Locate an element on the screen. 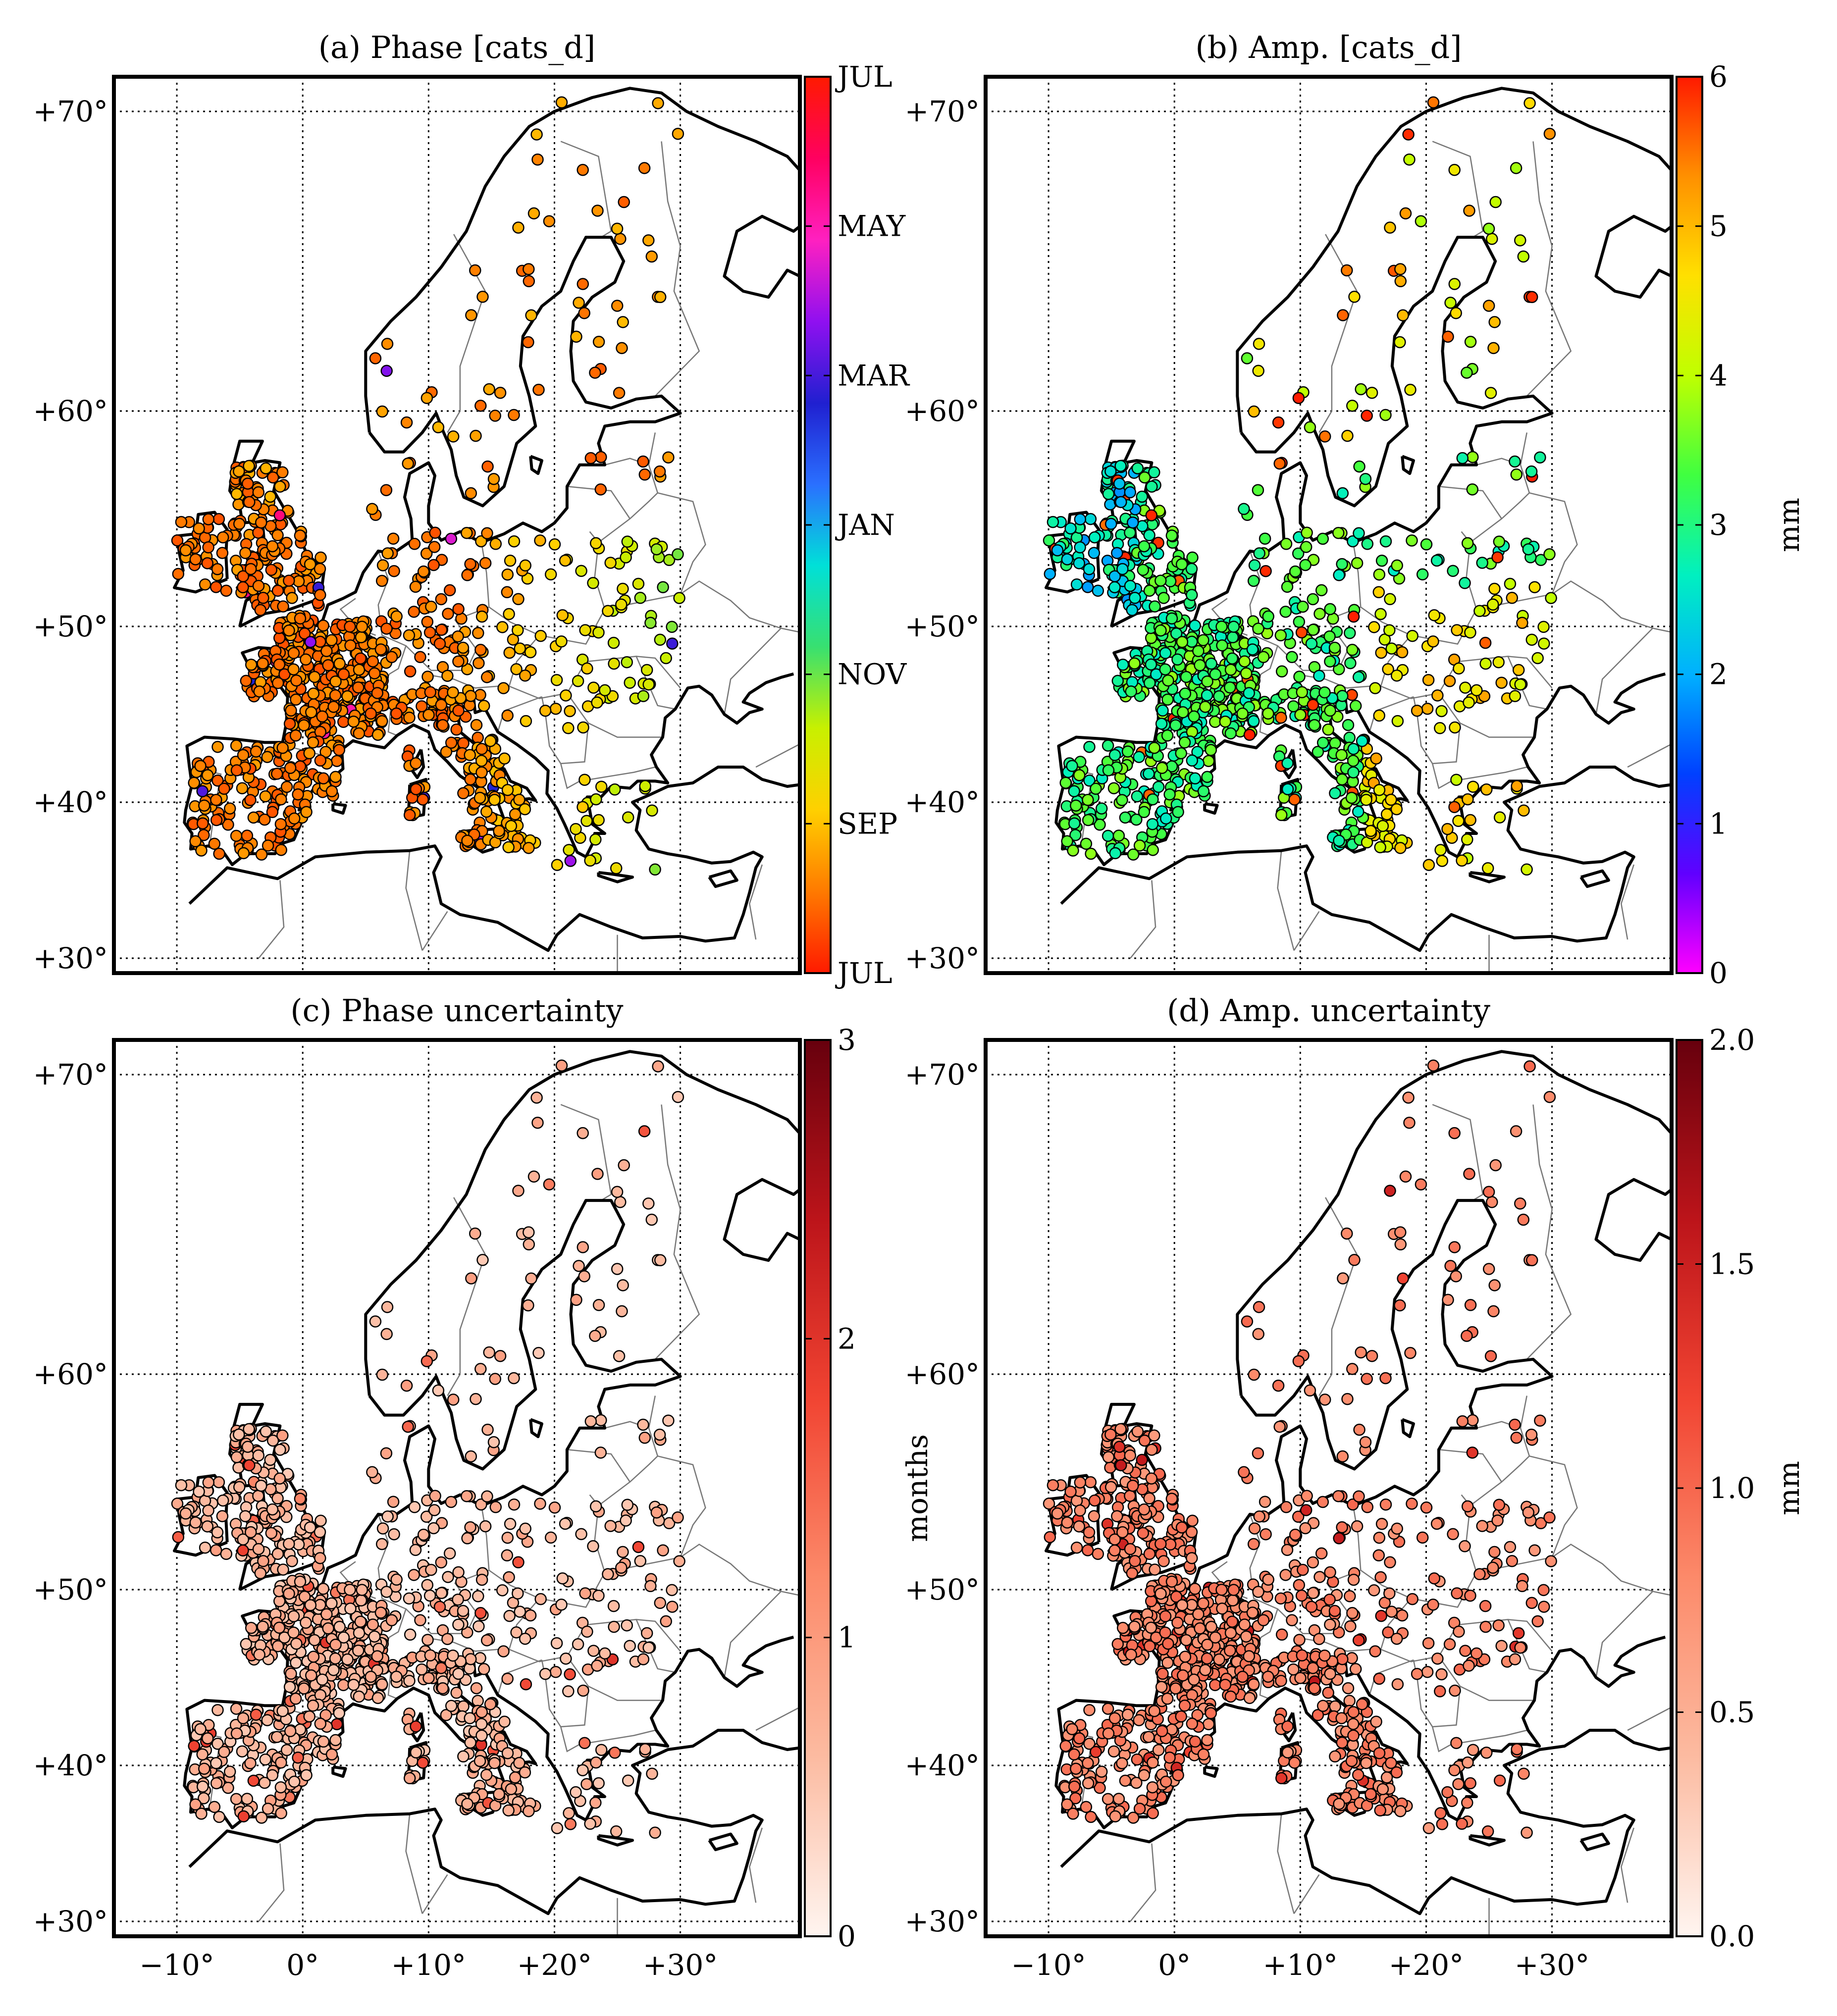 The width and height of the screenshot is (1837, 2016). colorbar-tick-label: JUL is located at coordinates (863, 77).